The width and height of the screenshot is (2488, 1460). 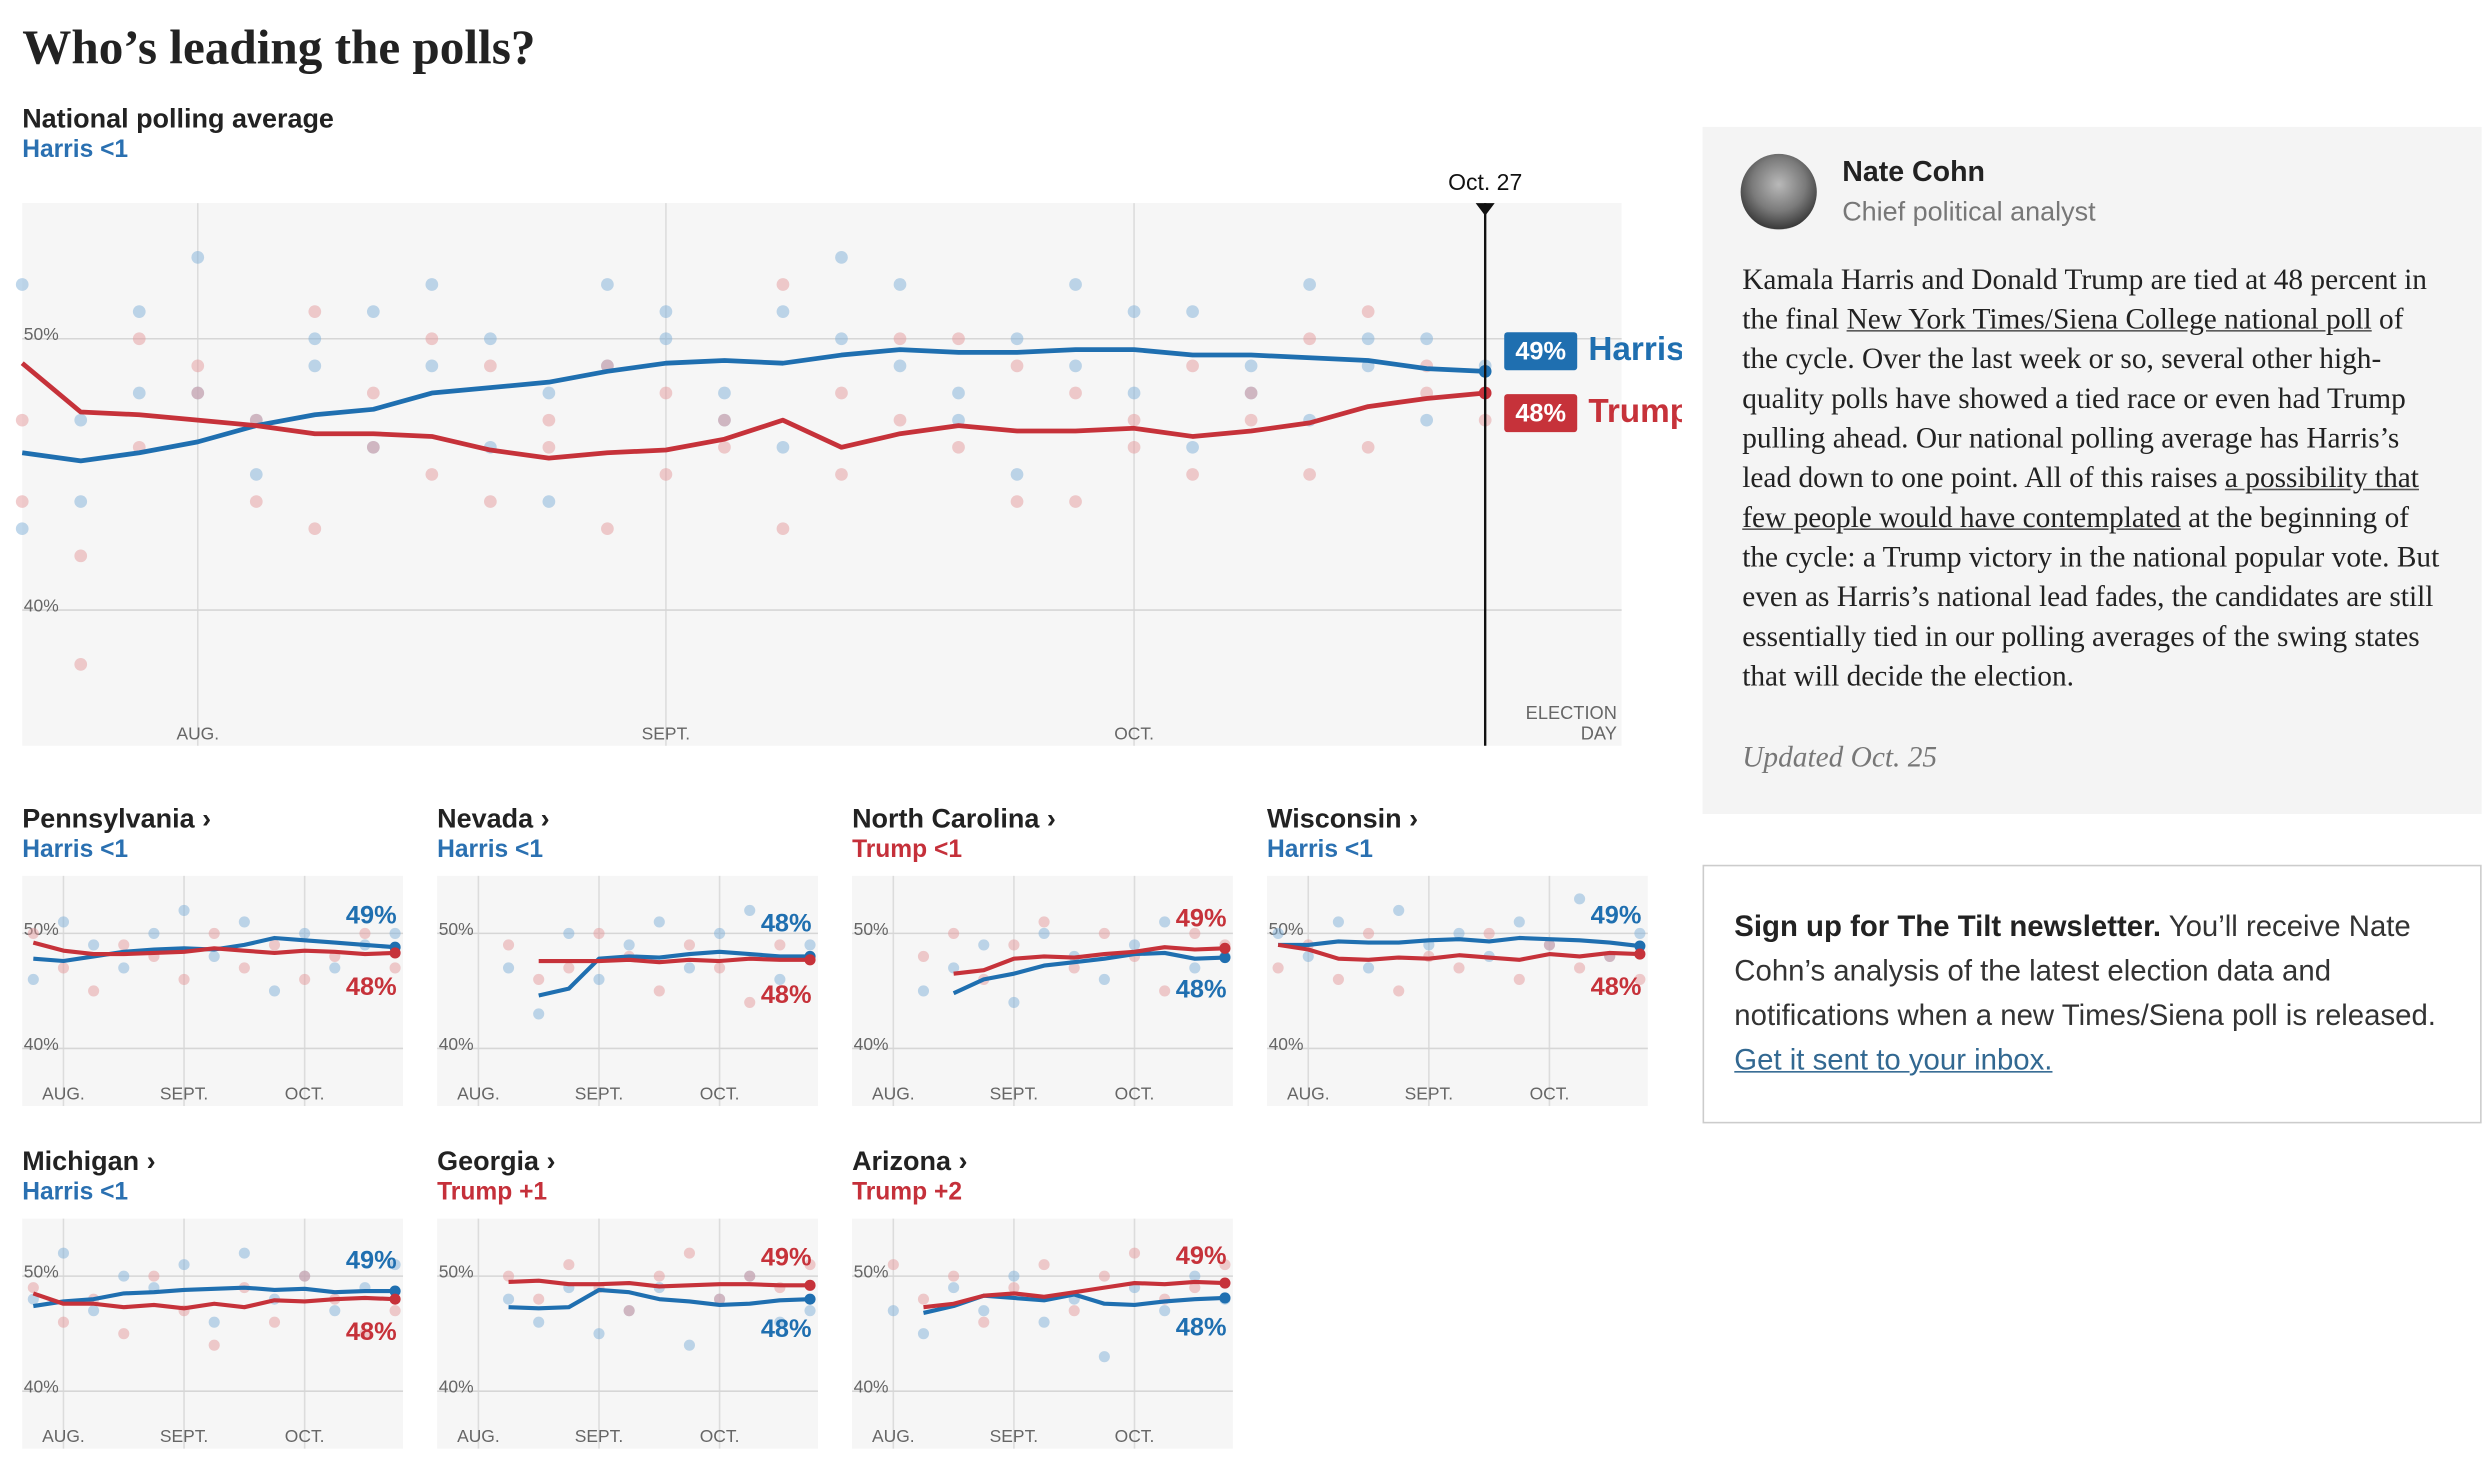 What do you see at coordinates (116, 818) in the screenshot?
I see `chart-title: Pennsylvania ›` at bounding box center [116, 818].